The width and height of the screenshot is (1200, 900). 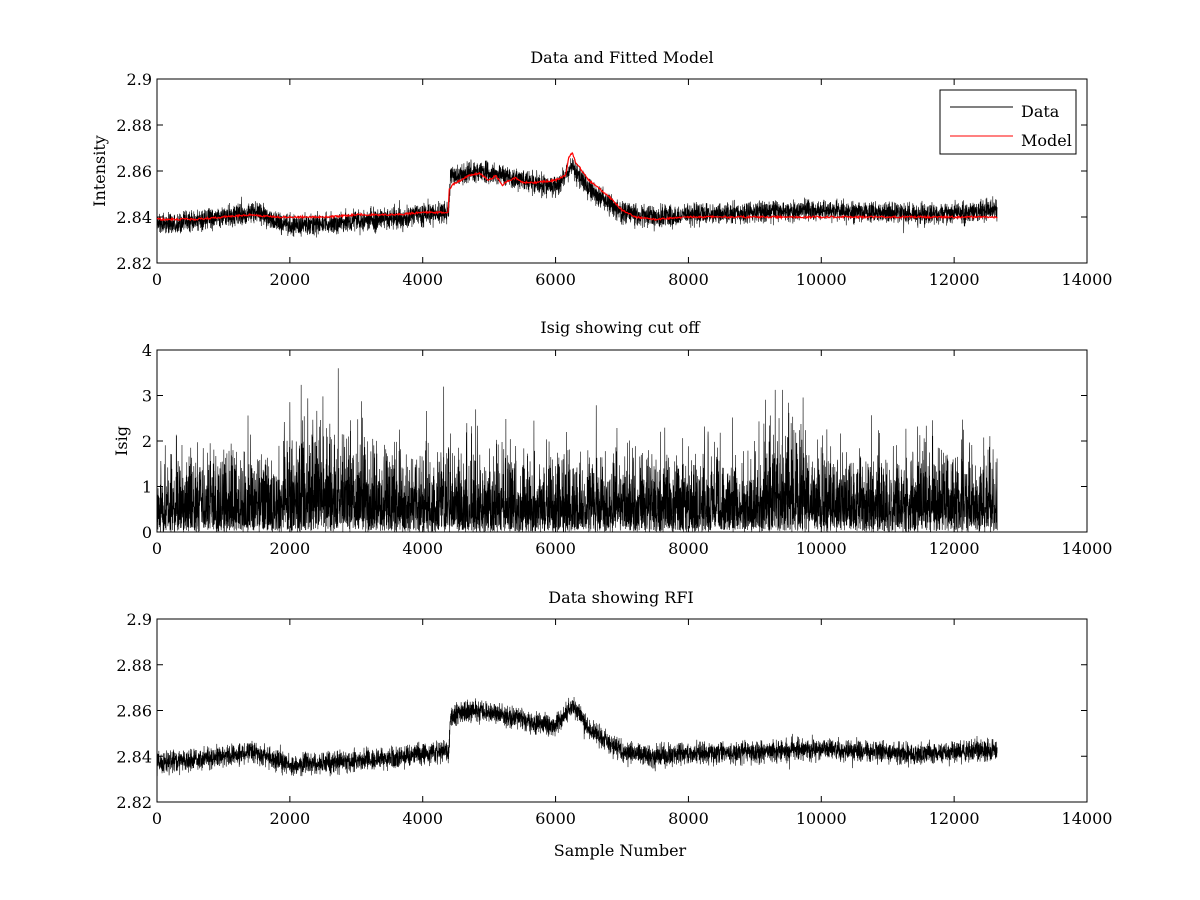 I want to click on y-tick-label: 3, so click(x=147, y=396).